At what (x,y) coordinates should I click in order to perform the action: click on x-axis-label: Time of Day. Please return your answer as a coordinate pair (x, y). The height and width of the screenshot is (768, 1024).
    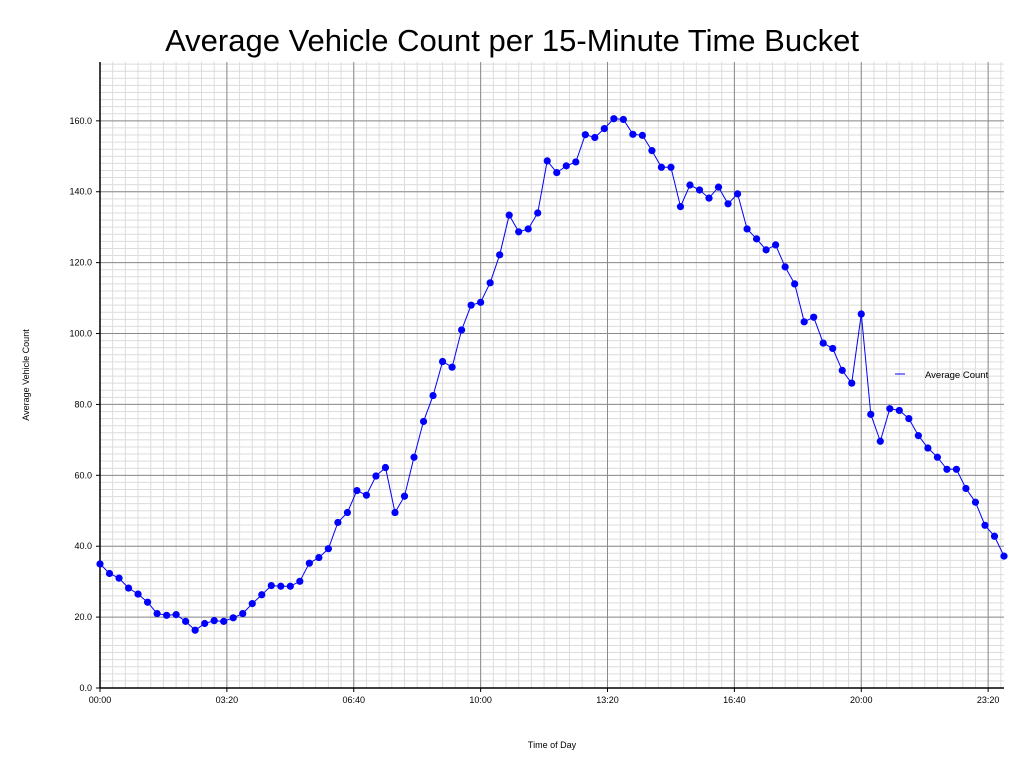
    Looking at the image, I should click on (552, 745).